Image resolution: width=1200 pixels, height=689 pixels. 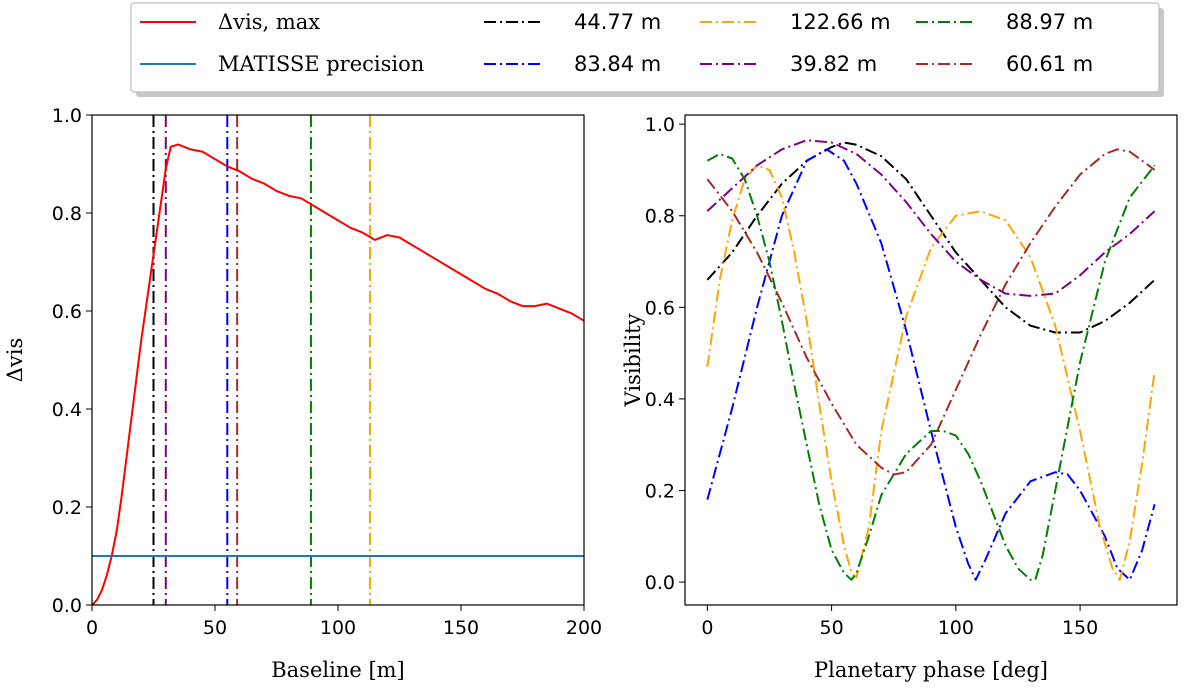 What do you see at coordinates (833, 64) in the screenshot?
I see `legend-label-5: 39.82 m` at bounding box center [833, 64].